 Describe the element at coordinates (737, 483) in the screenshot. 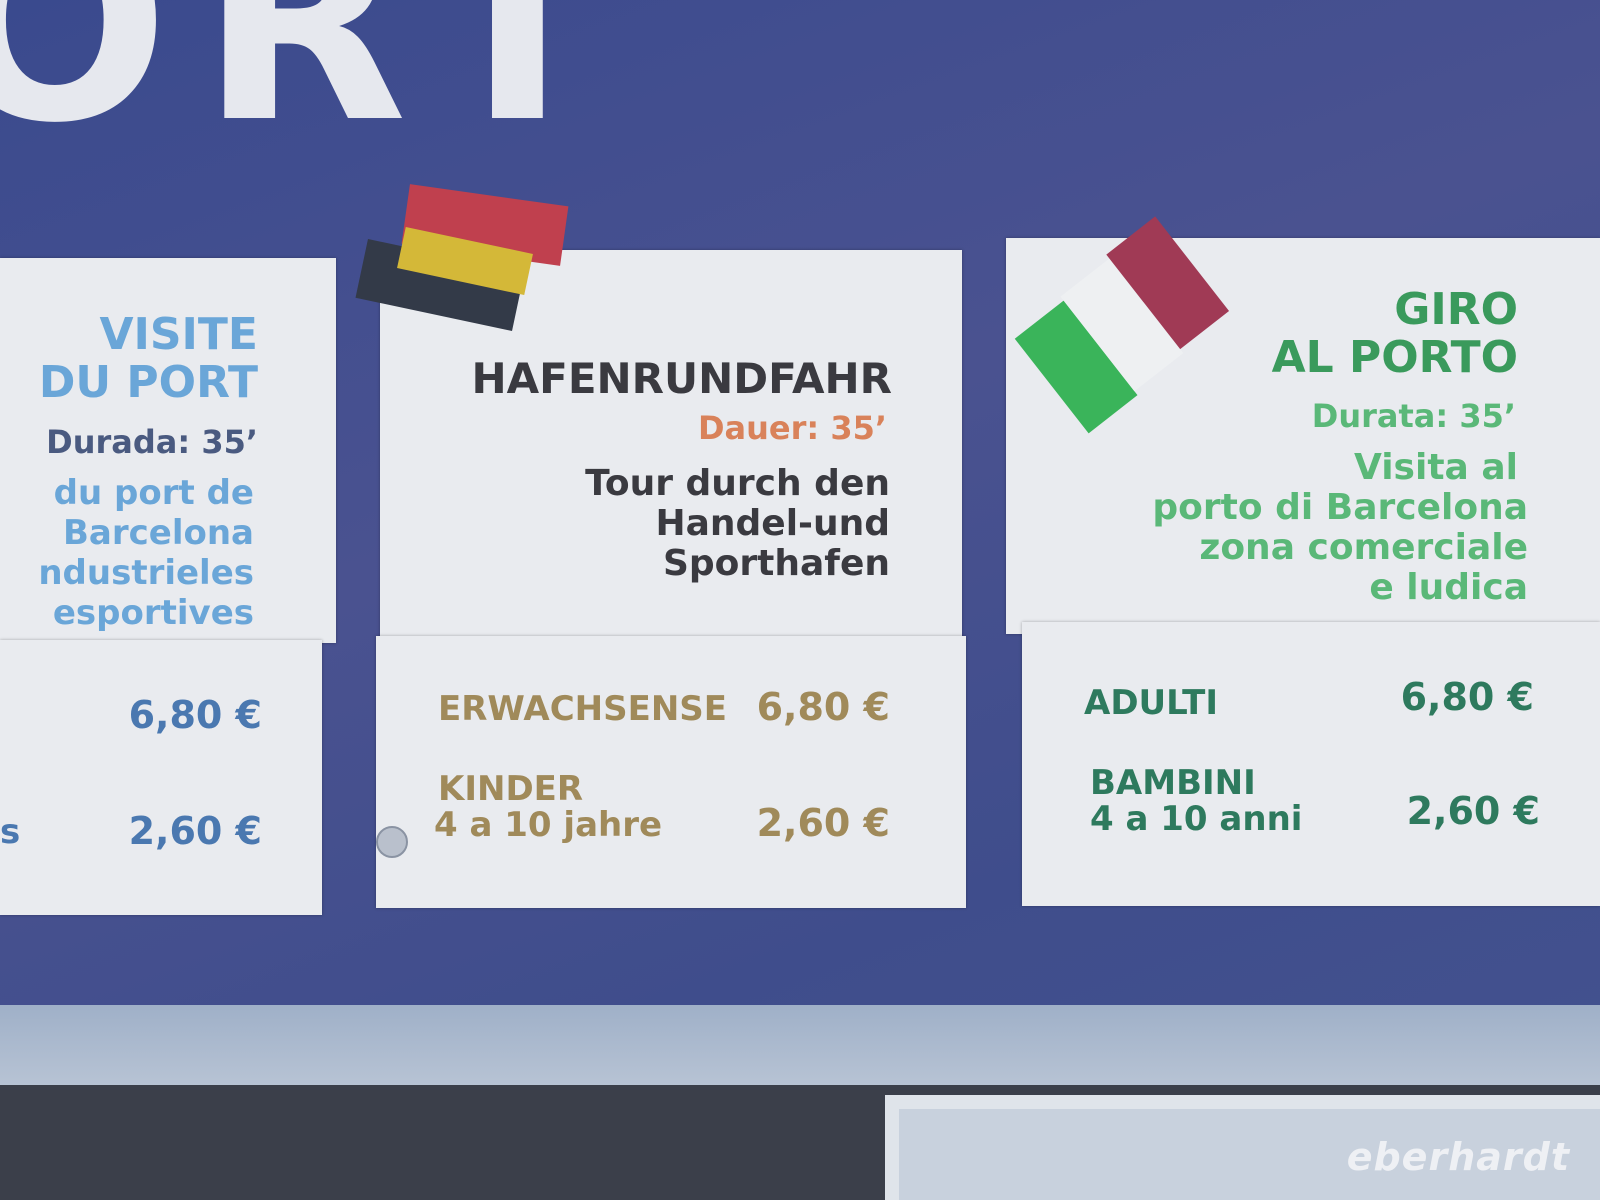

I see `german-desc-line: Tour durch den` at that location.